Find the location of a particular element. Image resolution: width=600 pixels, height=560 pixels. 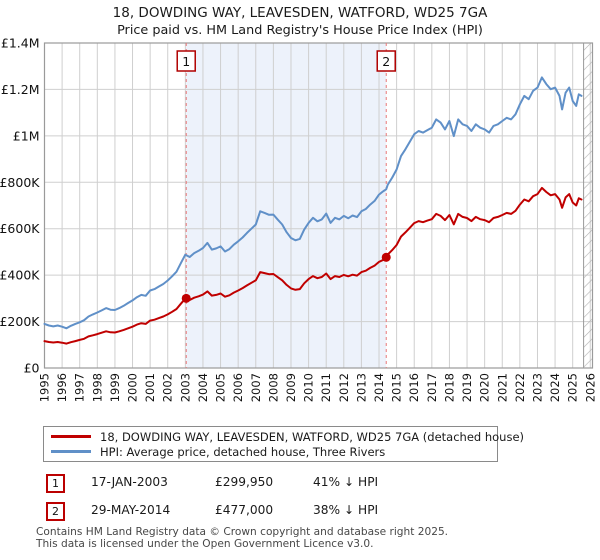

x-tick-label: 2014 is located at coordinates (379, 387).